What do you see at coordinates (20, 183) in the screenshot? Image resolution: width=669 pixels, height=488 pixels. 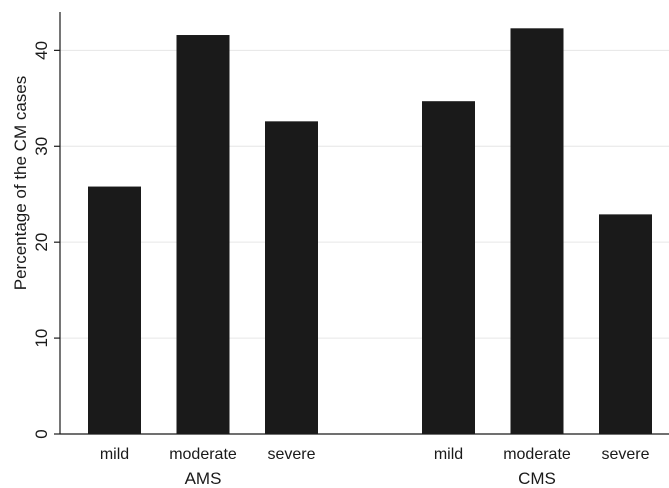 I see `y-axis-label: Percentage of the CM cases` at bounding box center [20, 183].